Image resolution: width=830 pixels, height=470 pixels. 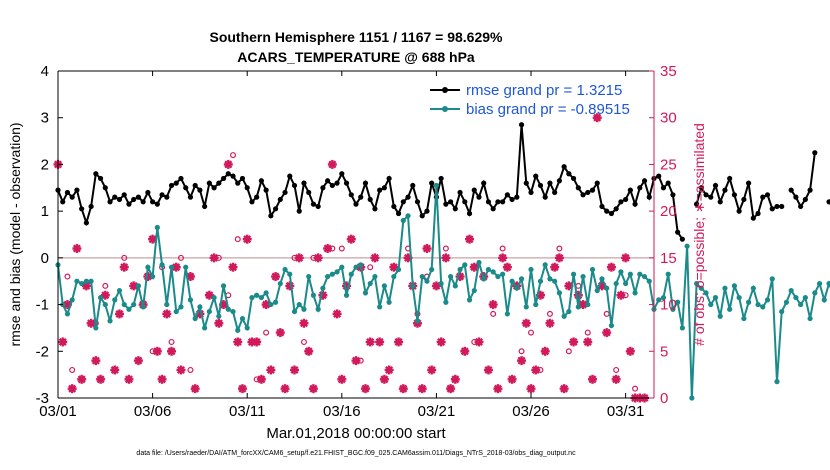 I want to click on y-left-tick-label: 1, so click(x=45, y=211).